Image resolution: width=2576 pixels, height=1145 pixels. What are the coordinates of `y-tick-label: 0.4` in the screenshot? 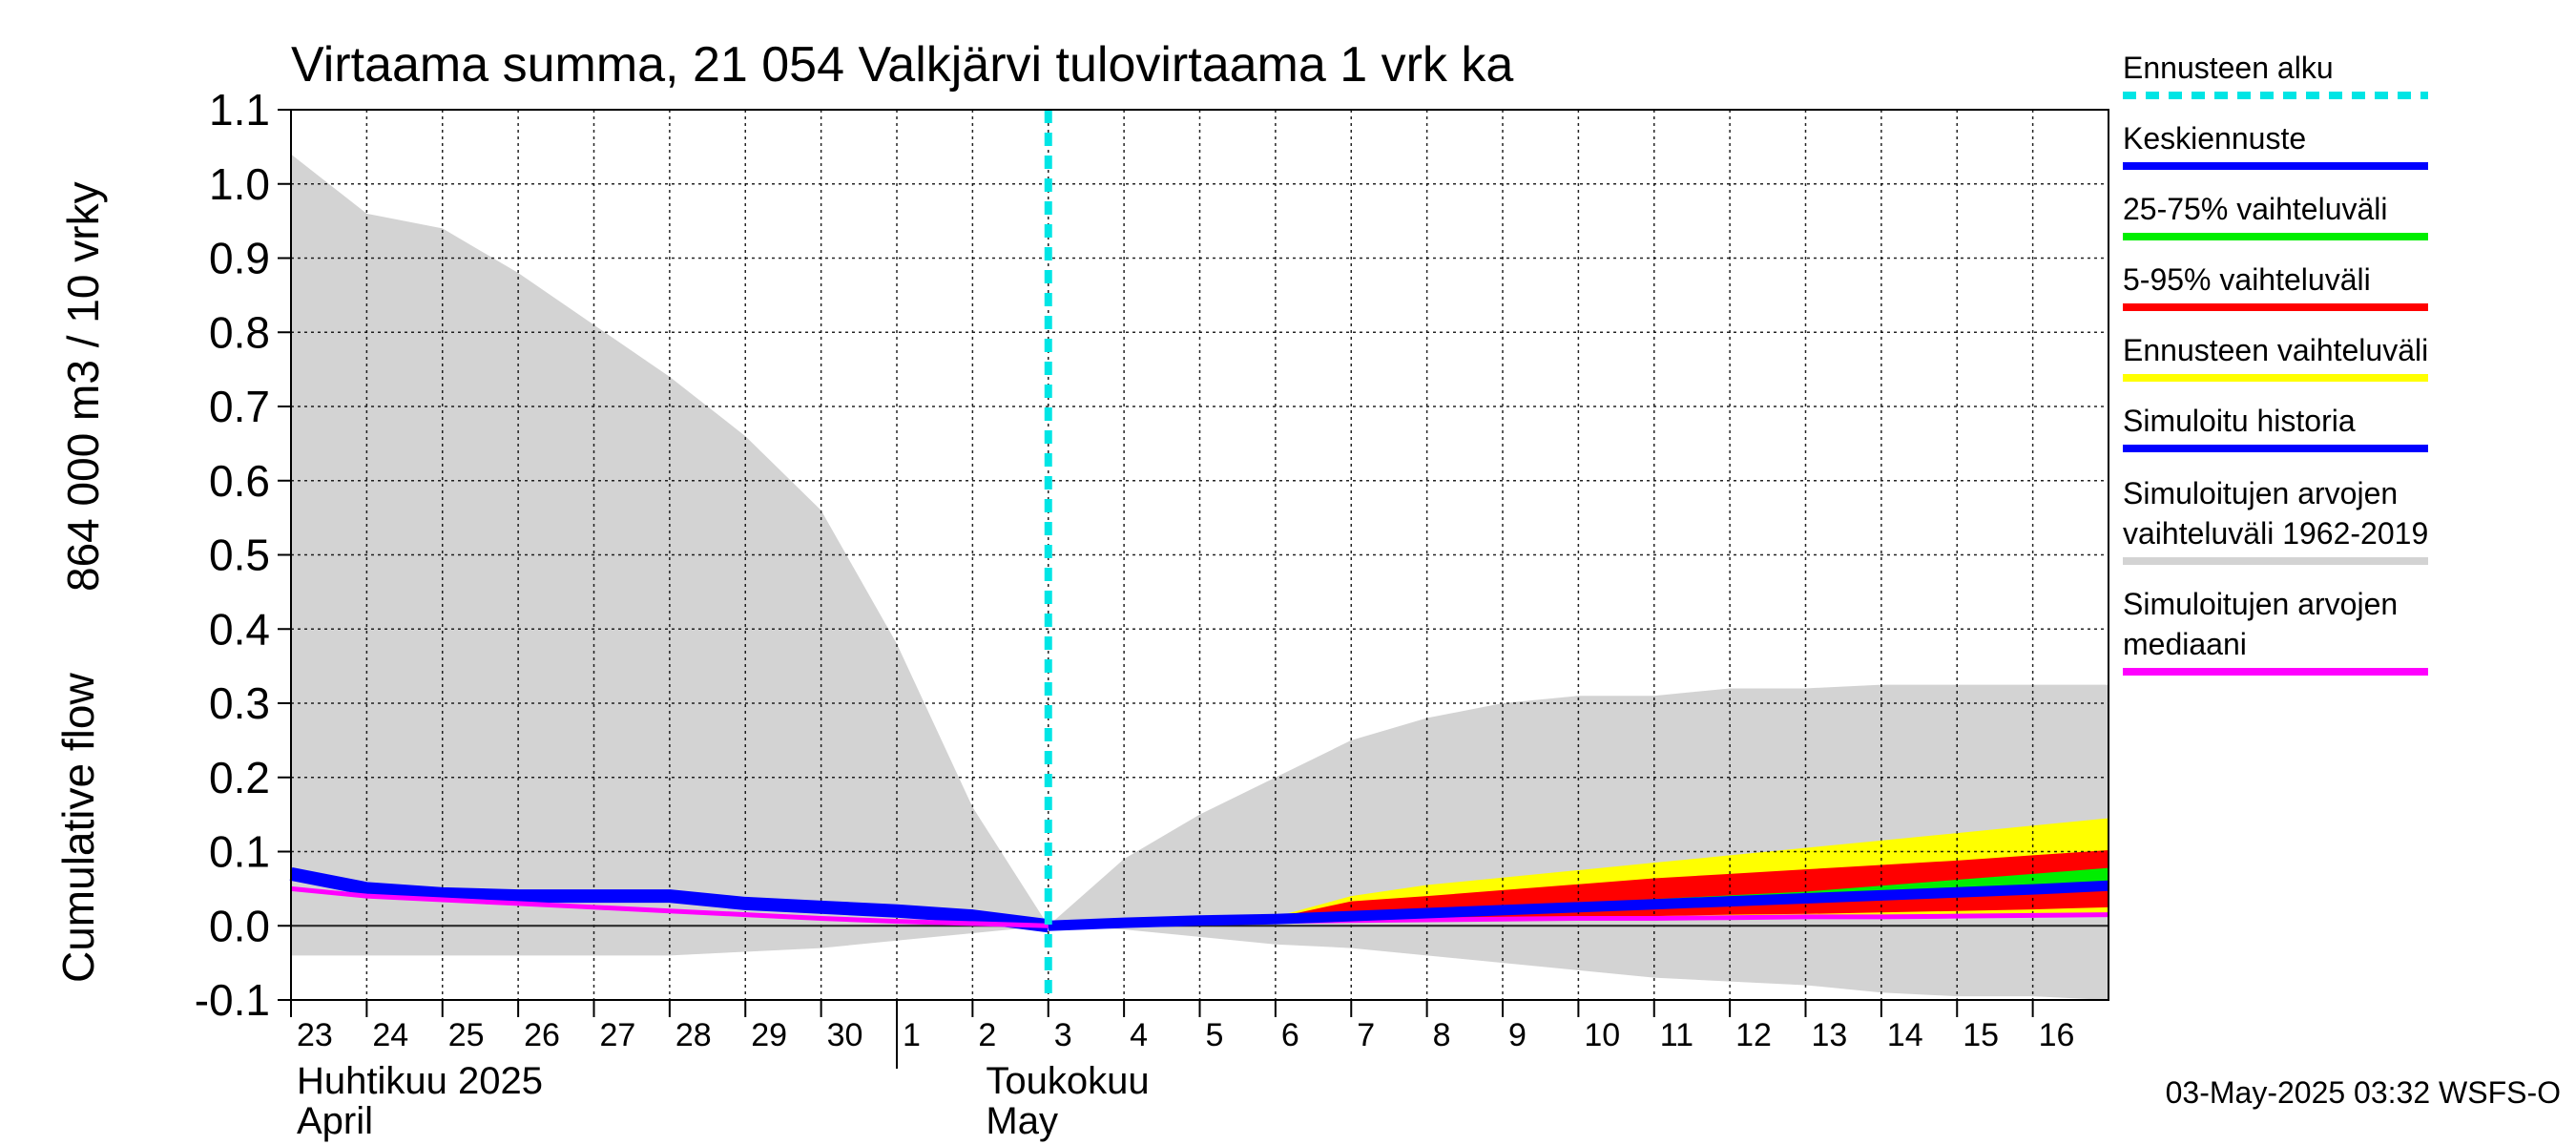 It's located at (239, 629).